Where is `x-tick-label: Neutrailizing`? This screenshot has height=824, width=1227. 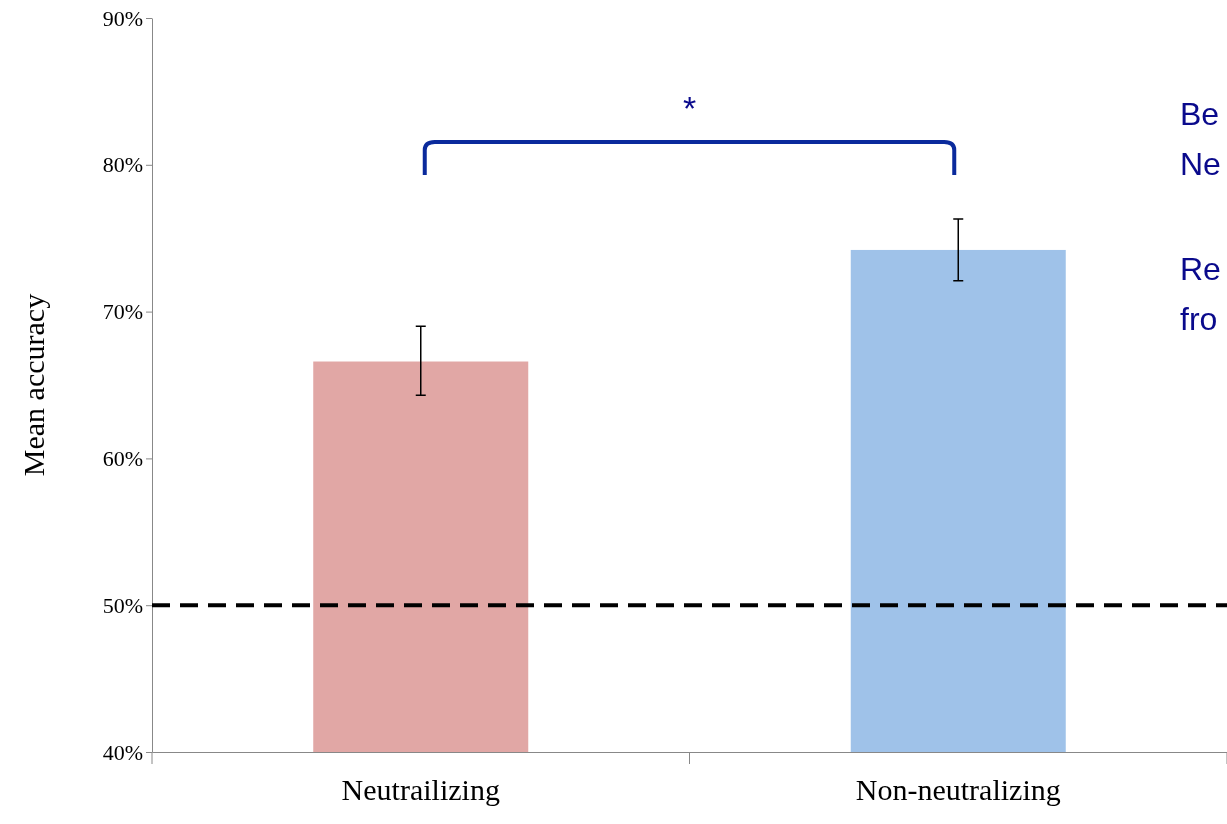
x-tick-label: Neutrailizing is located at coordinates (420, 789).